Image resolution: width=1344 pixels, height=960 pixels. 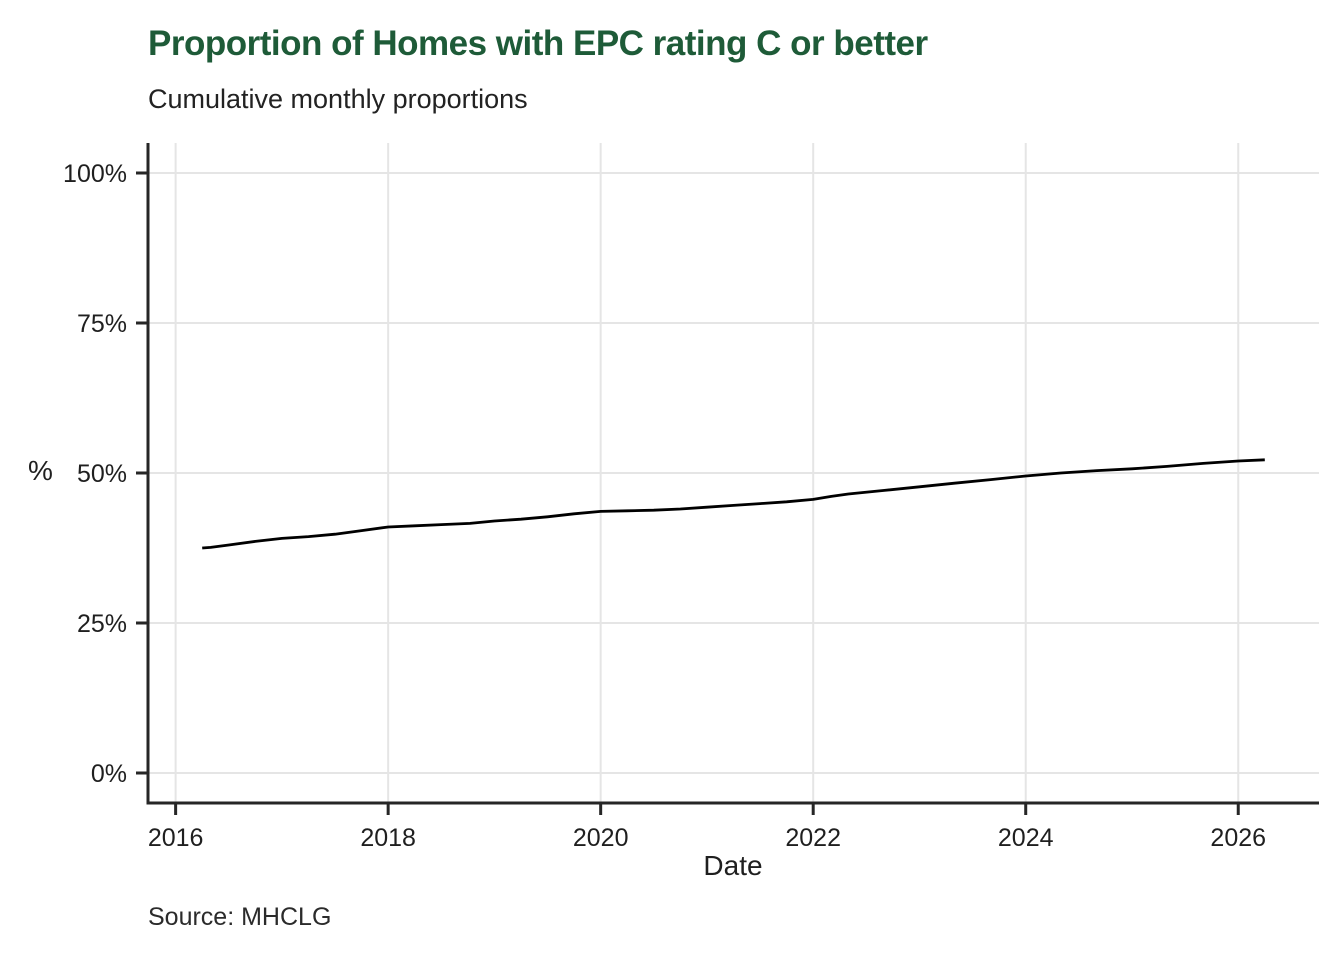 What do you see at coordinates (733, 504) in the screenshot?
I see `data-line` at bounding box center [733, 504].